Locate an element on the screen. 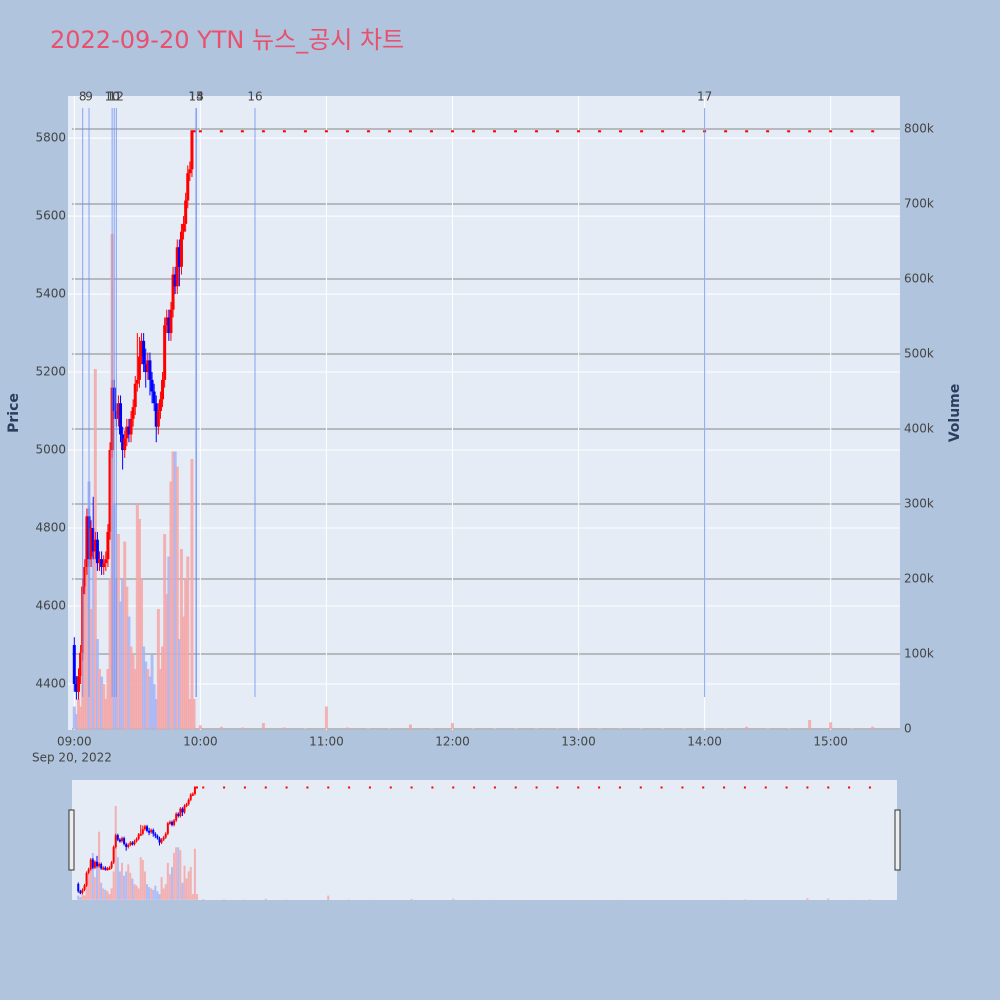 This screenshot has width=1000, height=1000. y2-tick-label: 600k is located at coordinates (919, 279).